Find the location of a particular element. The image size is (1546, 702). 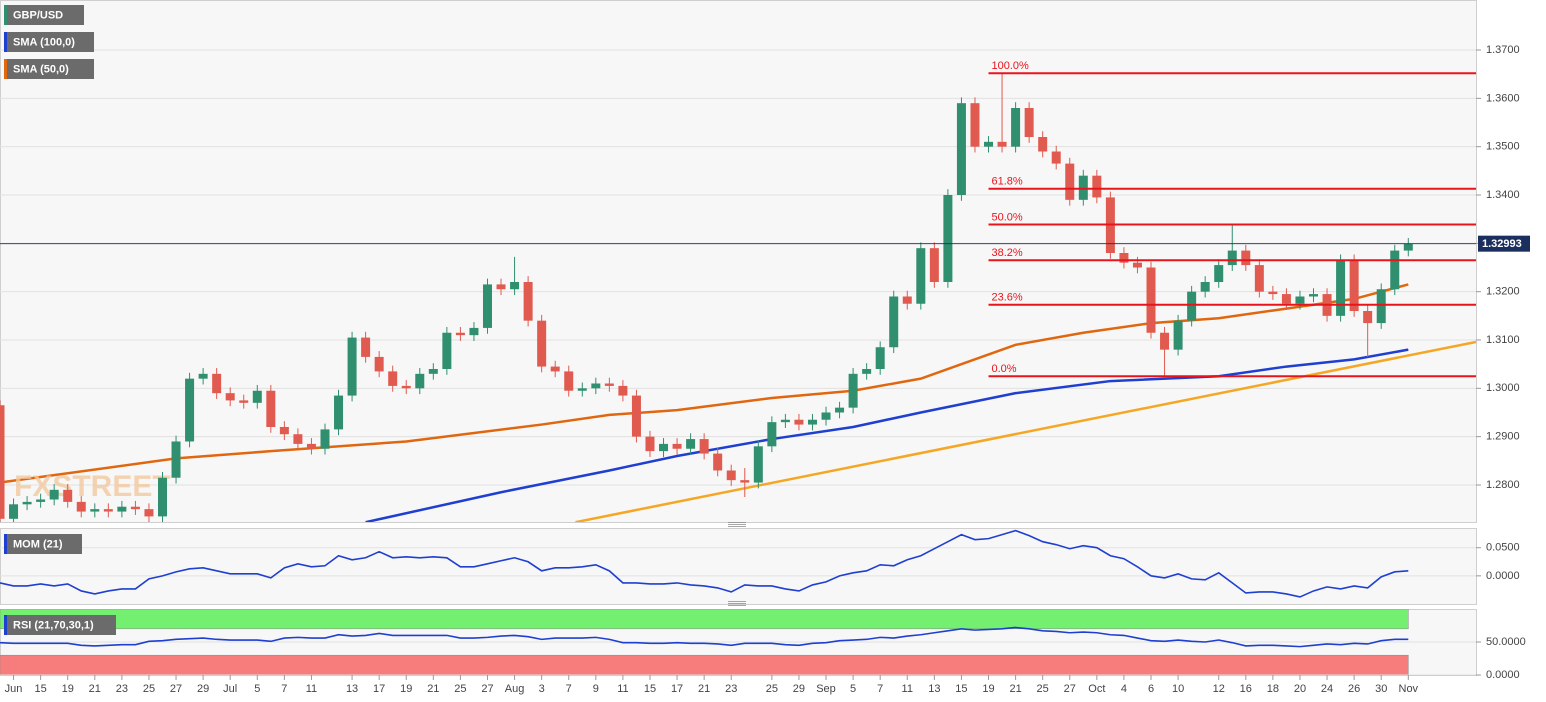

fib-label: 38.2% is located at coordinates (1007, 253).